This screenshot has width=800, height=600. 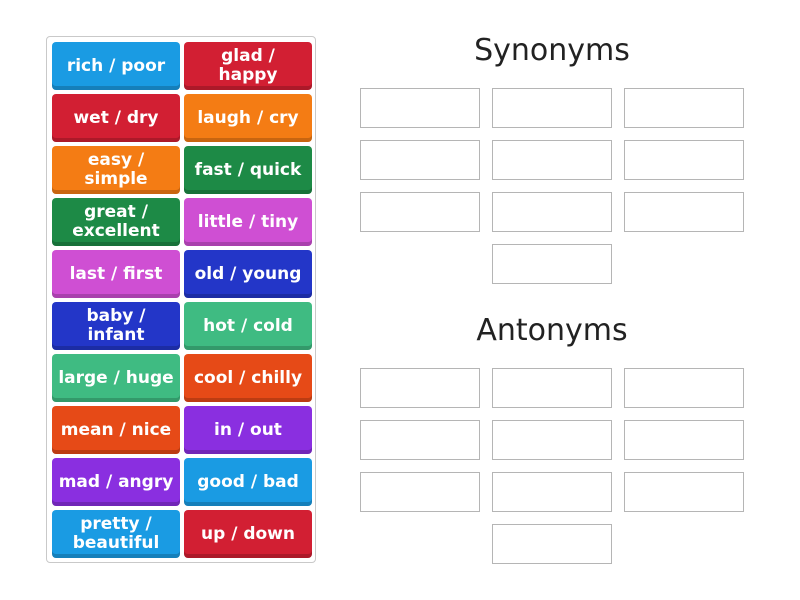 I want to click on word-pair-tile: rich / poor, so click(x=116, y=66).